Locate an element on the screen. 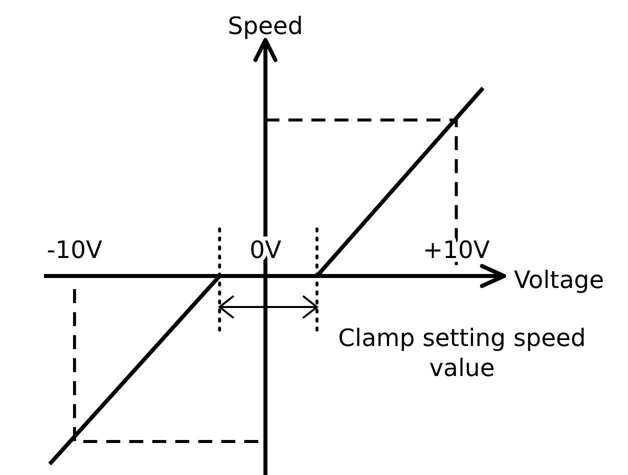  x-tick-label: -10V is located at coordinates (74, 250).